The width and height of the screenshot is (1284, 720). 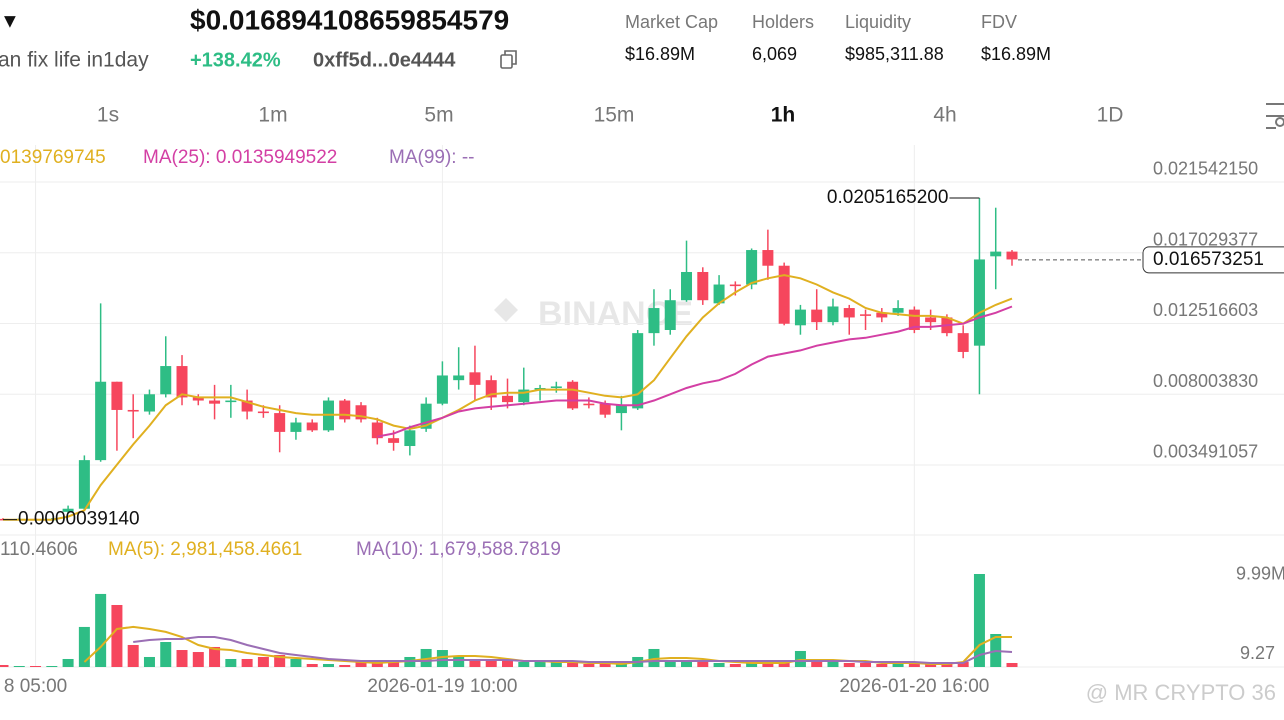 What do you see at coordinates (878, 22) in the screenshot?
I see `stat-label: Liquidity` at bounding box center [878, 22].